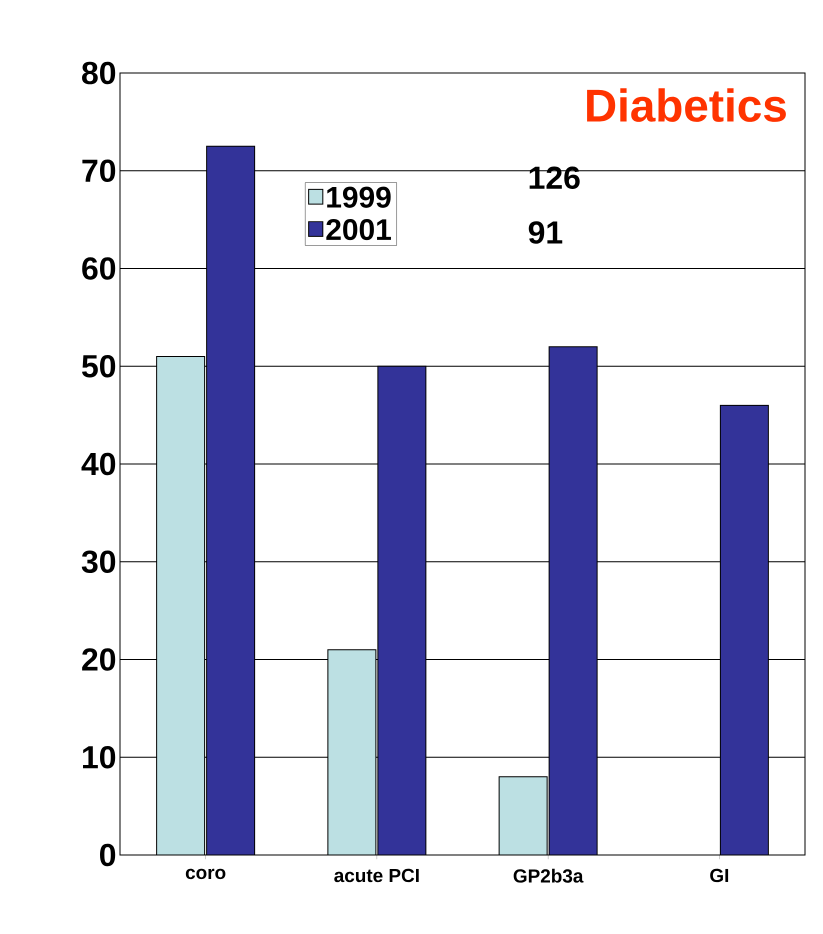 This screenshot has width=823, height=934. I want to click on x-tick-label: acute PCI, so click(376, 875).